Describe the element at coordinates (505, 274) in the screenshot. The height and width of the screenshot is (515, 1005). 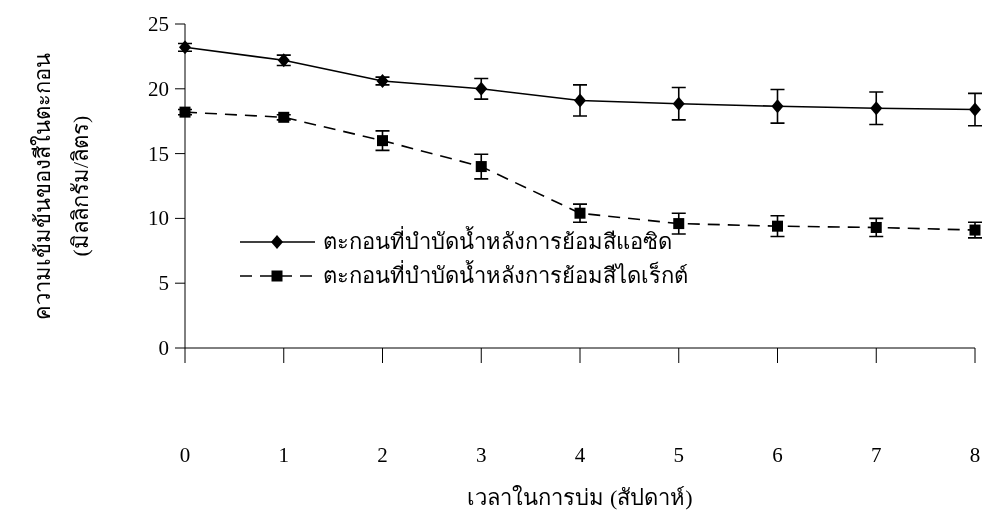
I see `legend-label: ตะกอนที่บำบัดน้ำหลังการย้อมสีไดเร็กต์` at that location.